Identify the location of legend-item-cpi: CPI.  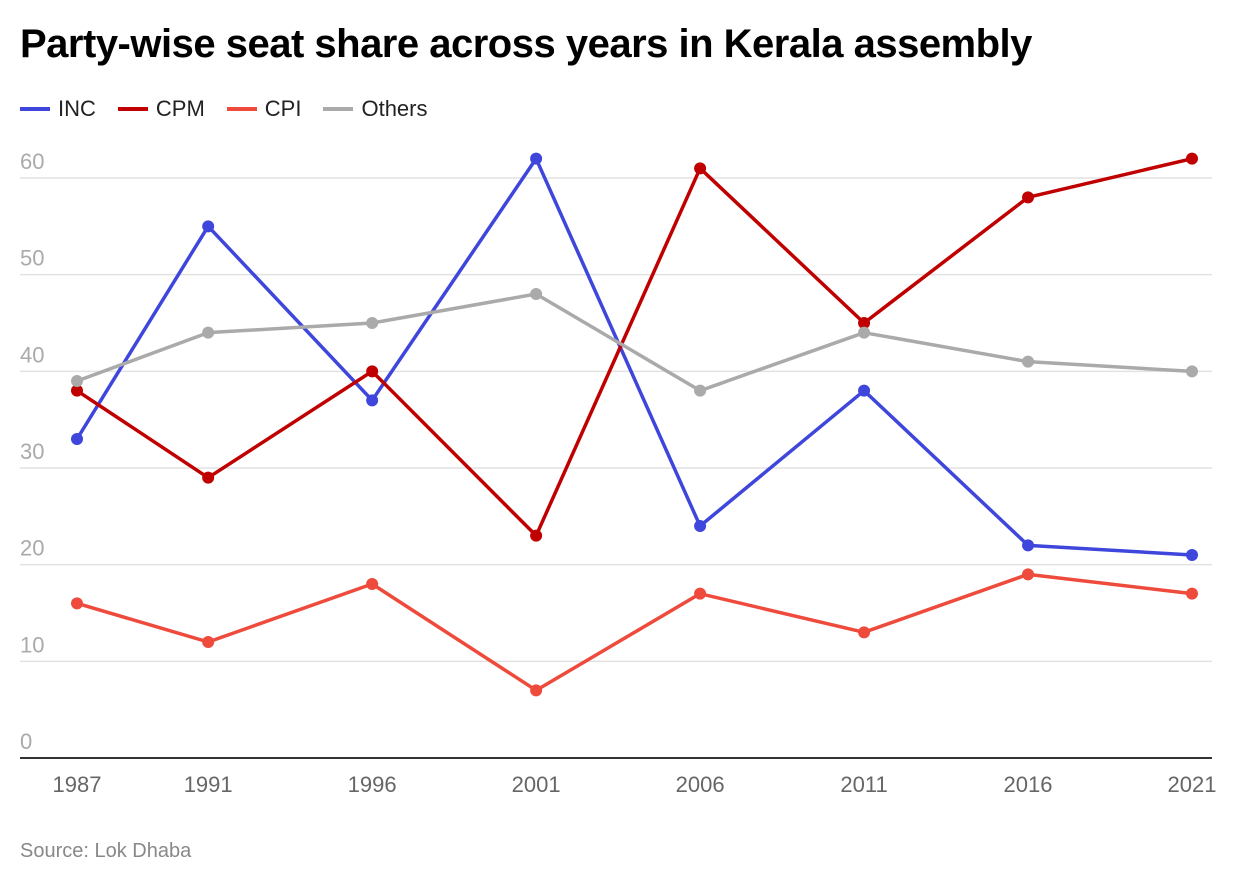
(264, 109).